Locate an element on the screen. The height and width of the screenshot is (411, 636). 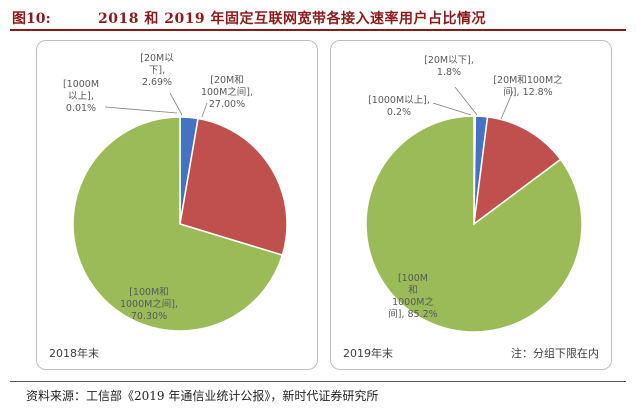
figure-header: 图10: 2018 和 2019 年固定互联网宽带各接入速率用户占比情况 is located at coordinates (318, 17).